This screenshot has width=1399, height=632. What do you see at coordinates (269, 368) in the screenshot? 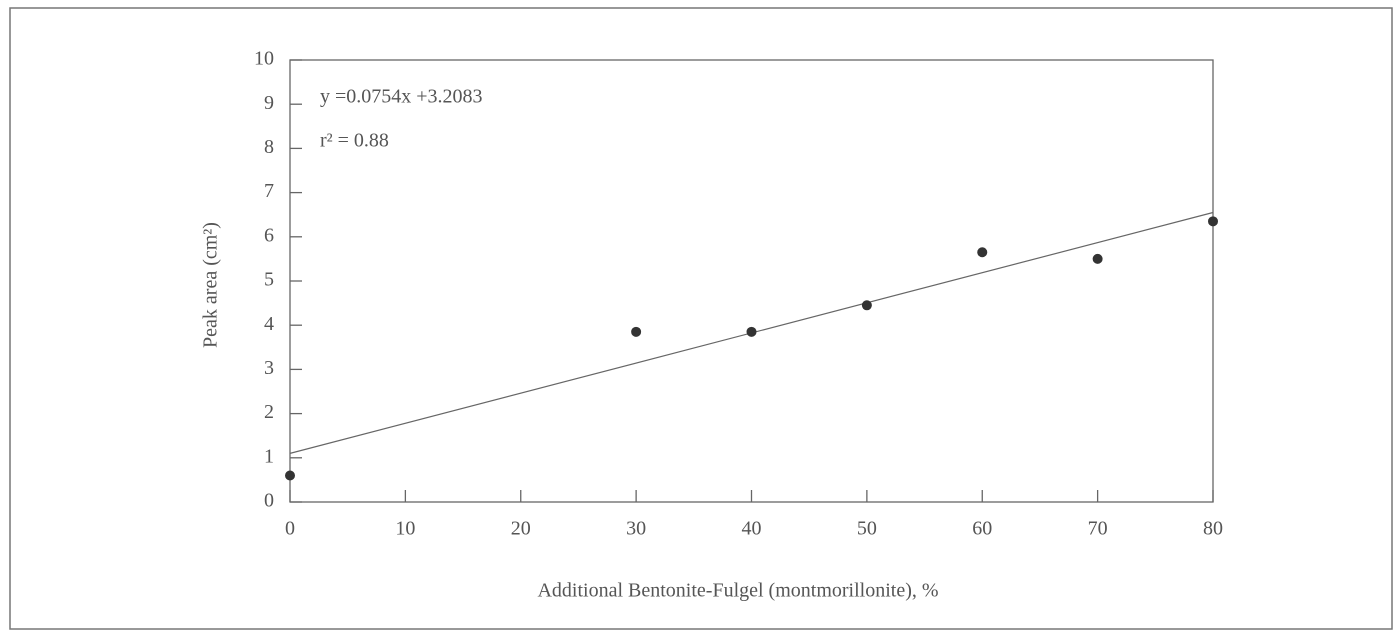
I see `y-tick-label: 3` at bounding box center [269, 368].